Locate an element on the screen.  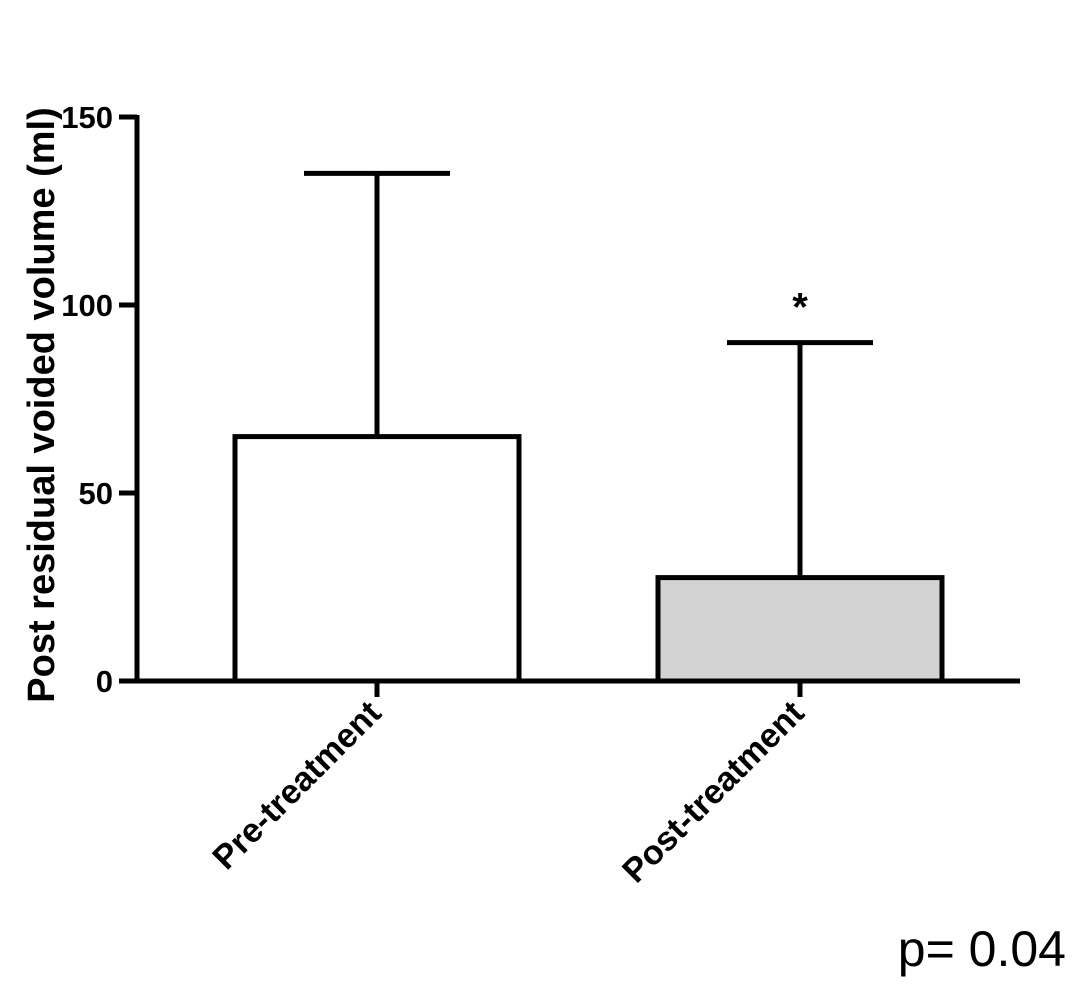
significance-asterisk: * is located at coordinates (800, 308).